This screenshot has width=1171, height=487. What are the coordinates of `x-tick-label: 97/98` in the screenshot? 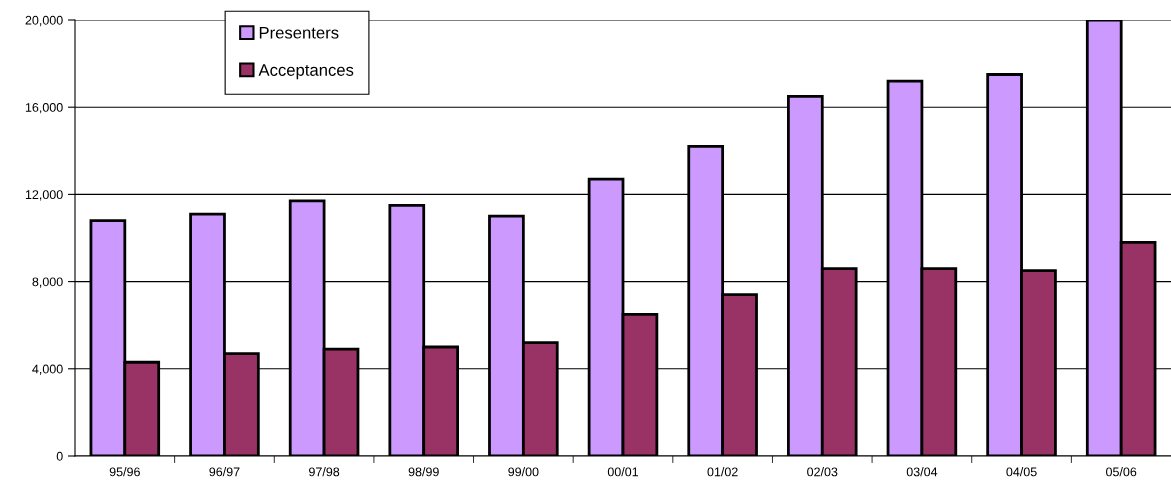 It's located at (324, 472).